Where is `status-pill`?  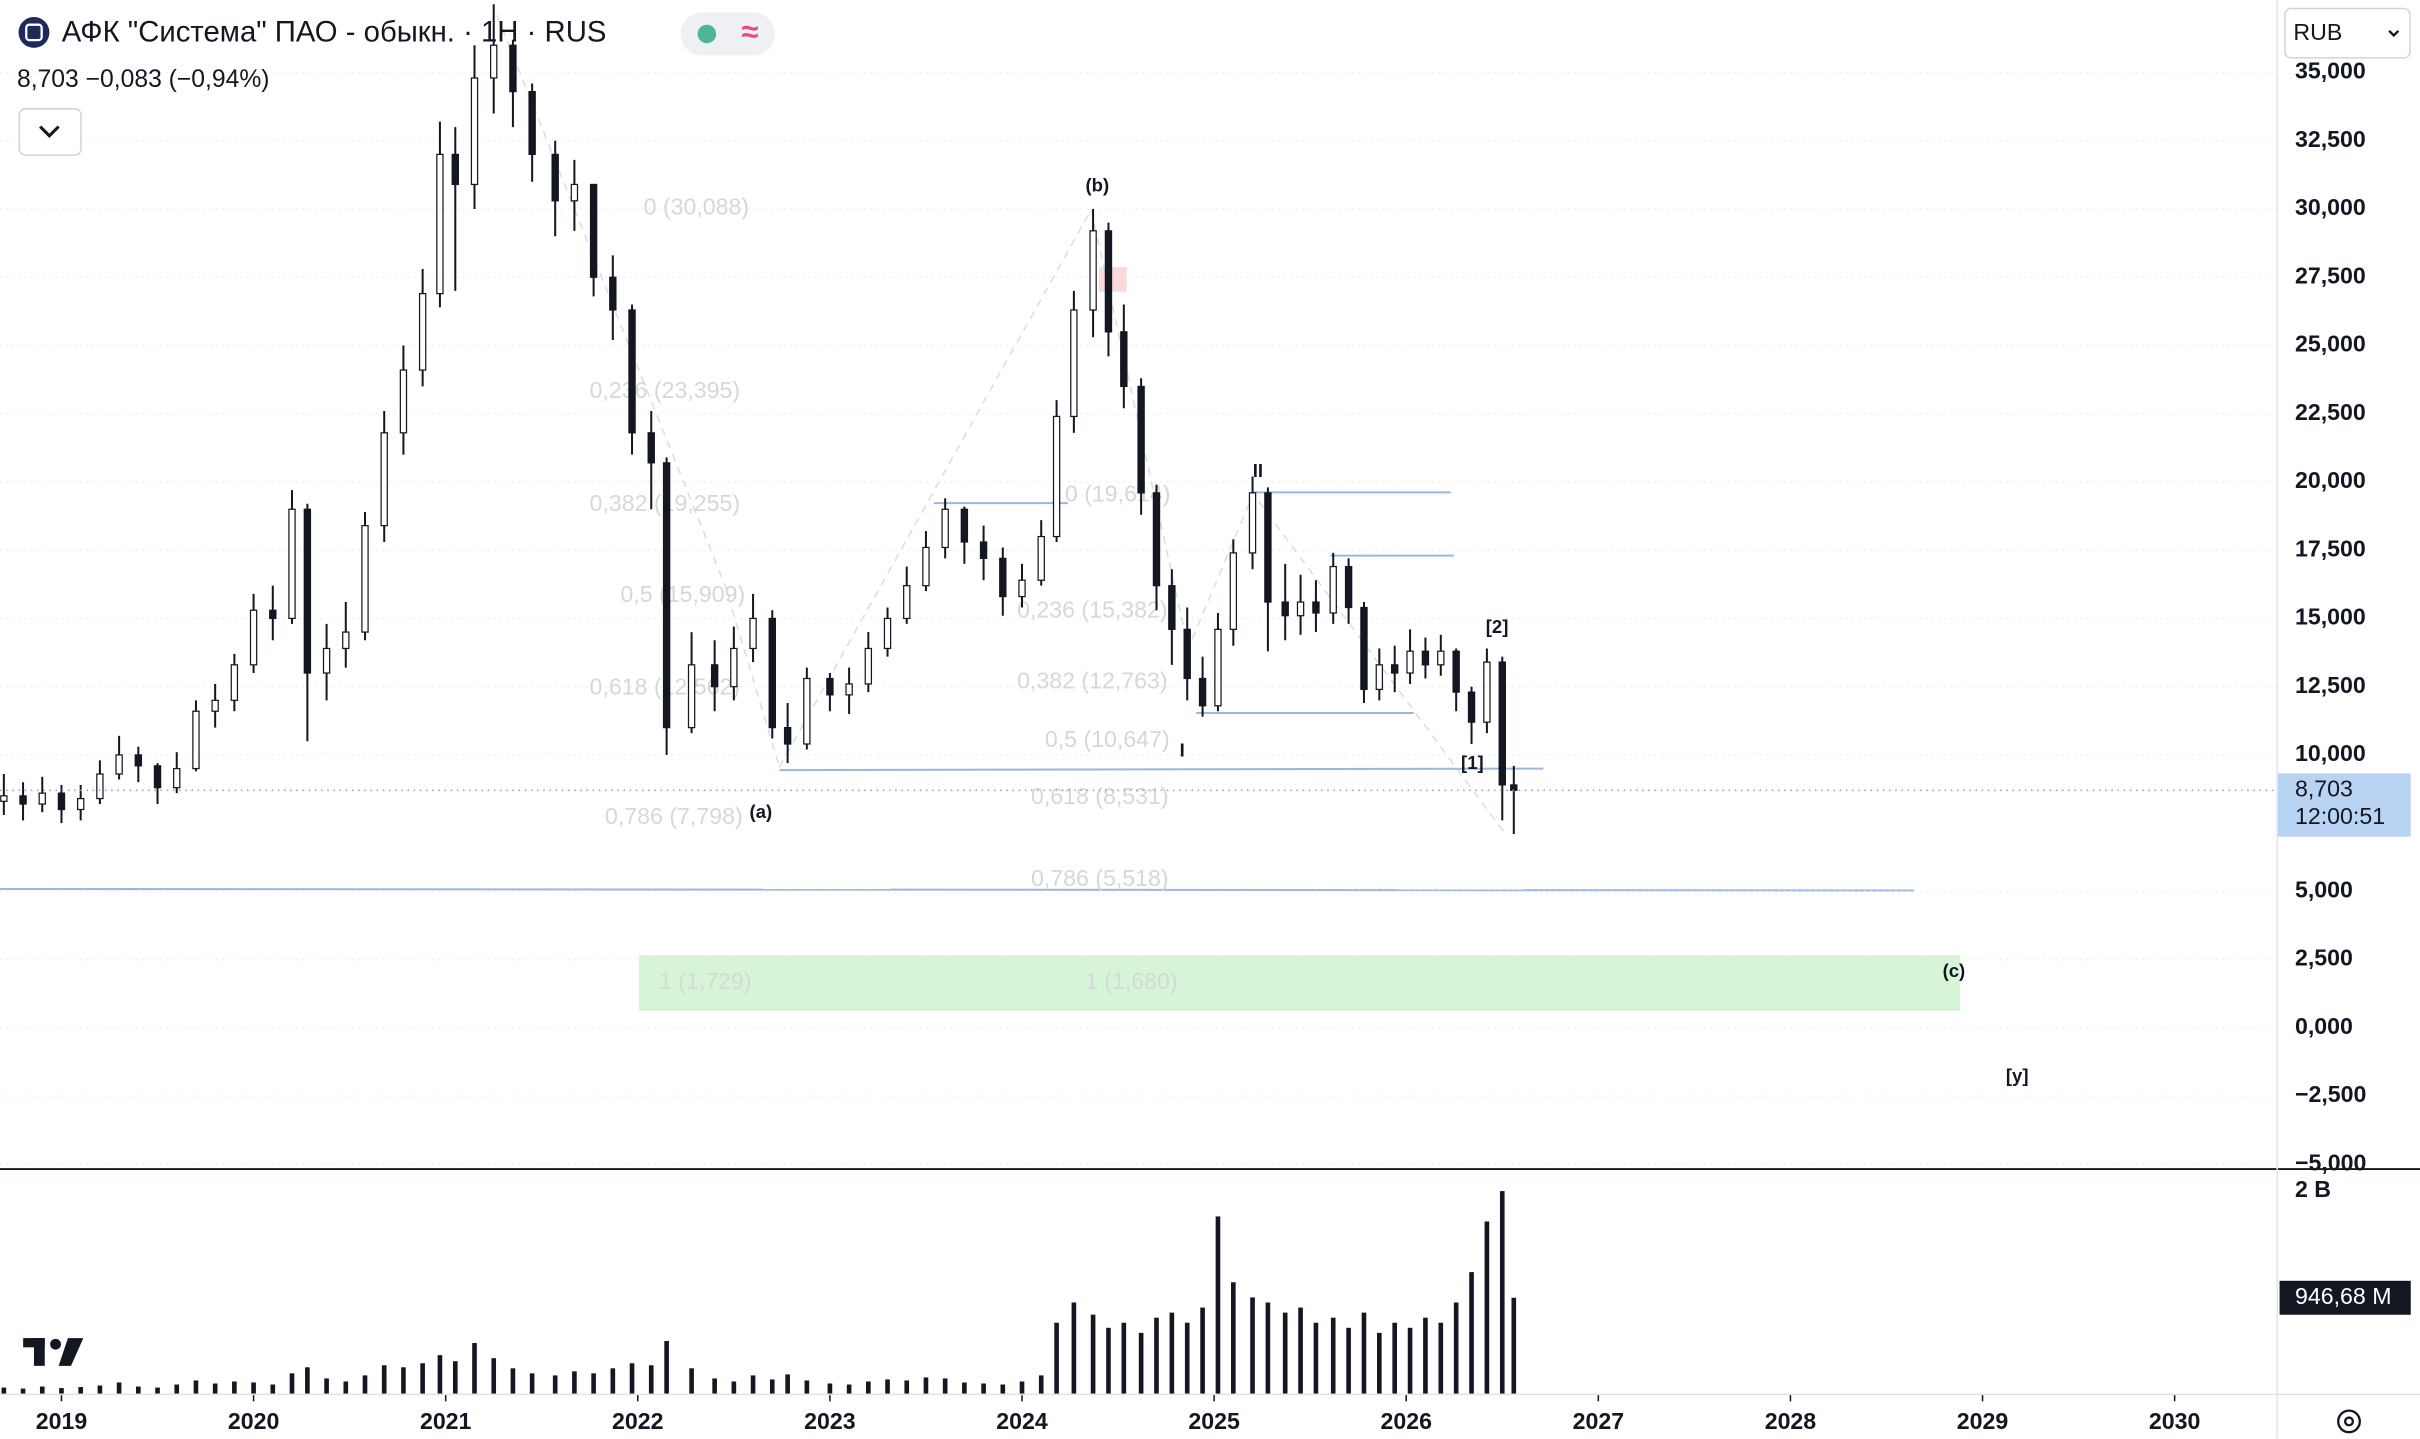
status-pill is located at coordinates (727, 34).